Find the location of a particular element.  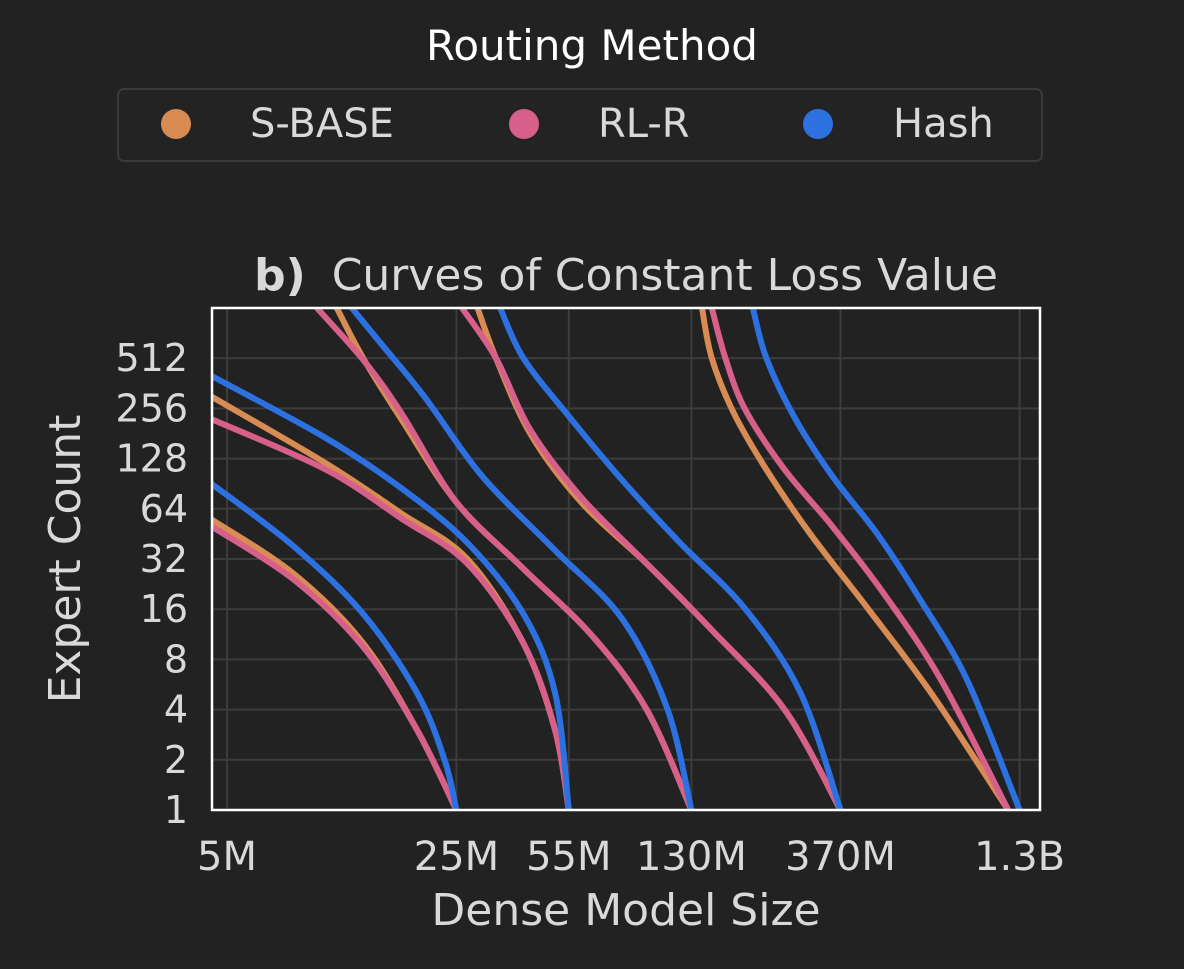

x-tick-label: 25M is located at coordinates (456, 857).